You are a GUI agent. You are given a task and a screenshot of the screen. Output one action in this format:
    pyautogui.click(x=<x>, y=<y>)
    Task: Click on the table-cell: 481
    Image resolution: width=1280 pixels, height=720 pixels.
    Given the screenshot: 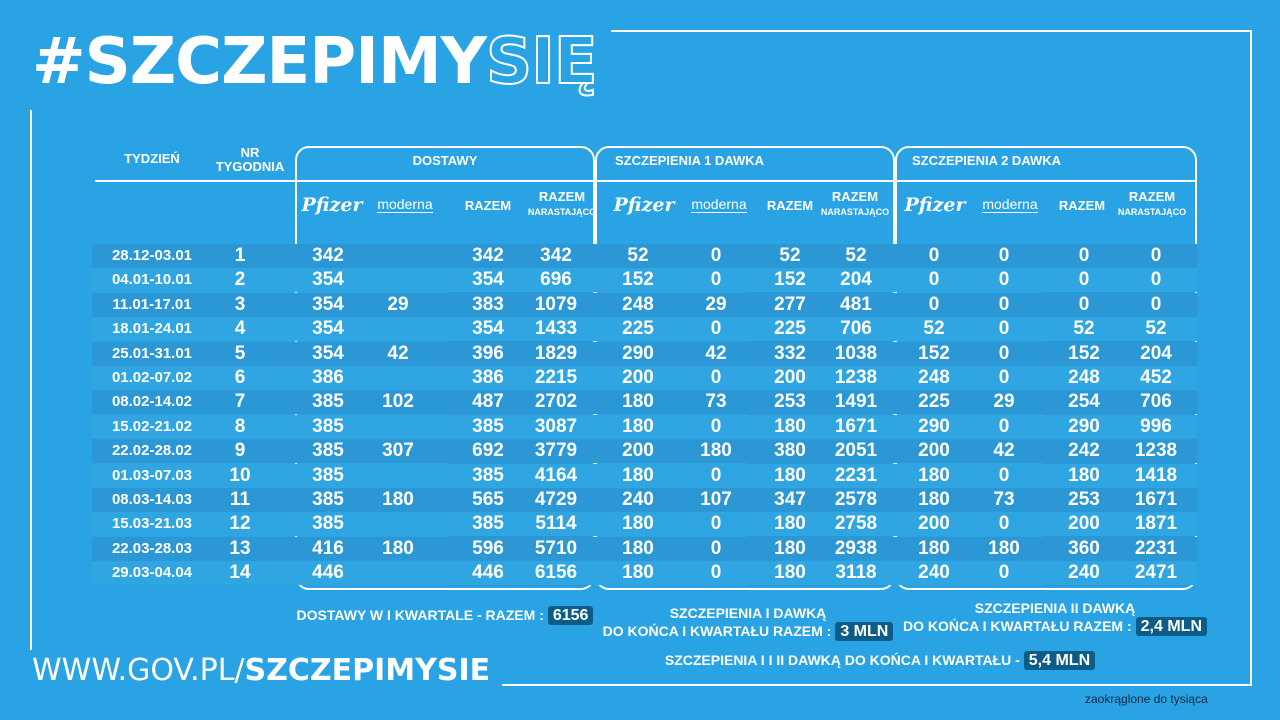 What is the action you would take?
    pyautogui.click(x=856, y=304)
    